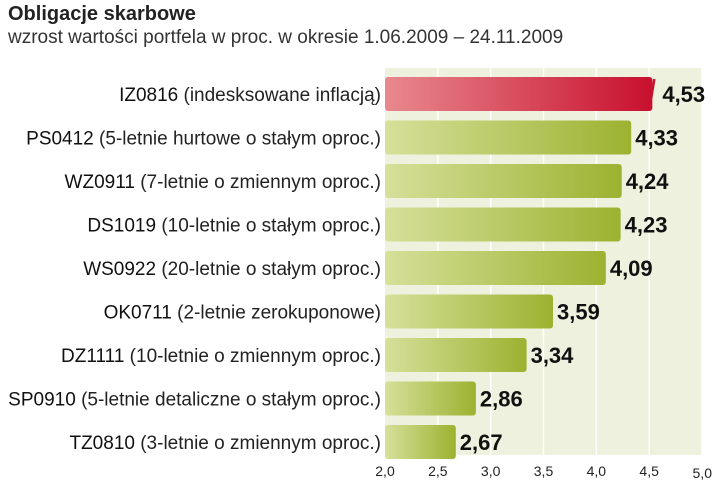 This screenshot has width=720, height=491. I want to click on category-description: (2-letnie zerokuponowe), so click(279, 313).